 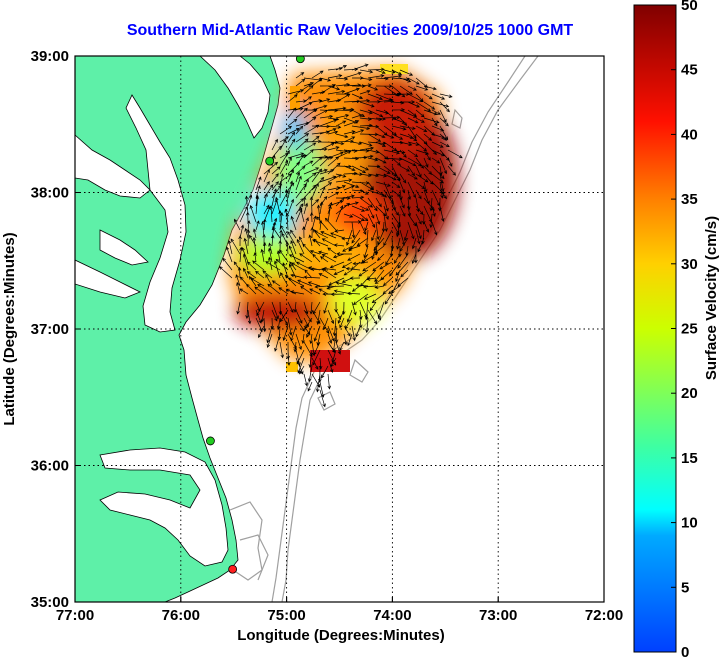 I want to click on chesapeake-bay, so click(x=131, y=213).